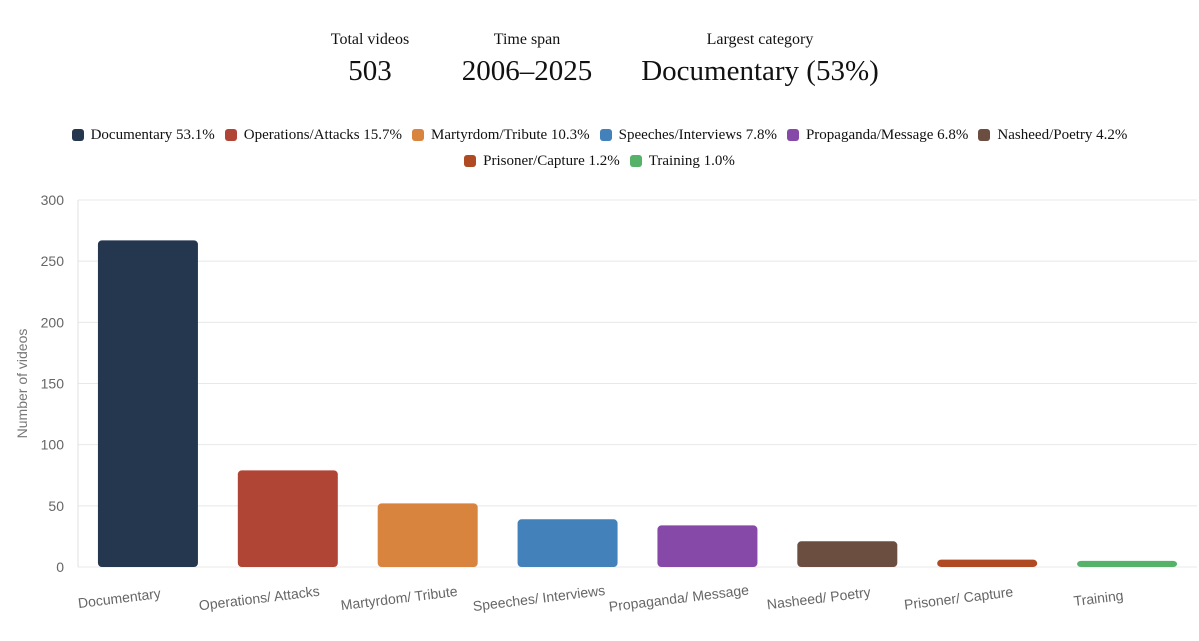 This screenshot has height=641, width=1199. What do you see at coordinates (958, 597) in the screenshot?
I see `x-tick-label: Prisoner/ Capture` at bounding box center [958, 597].